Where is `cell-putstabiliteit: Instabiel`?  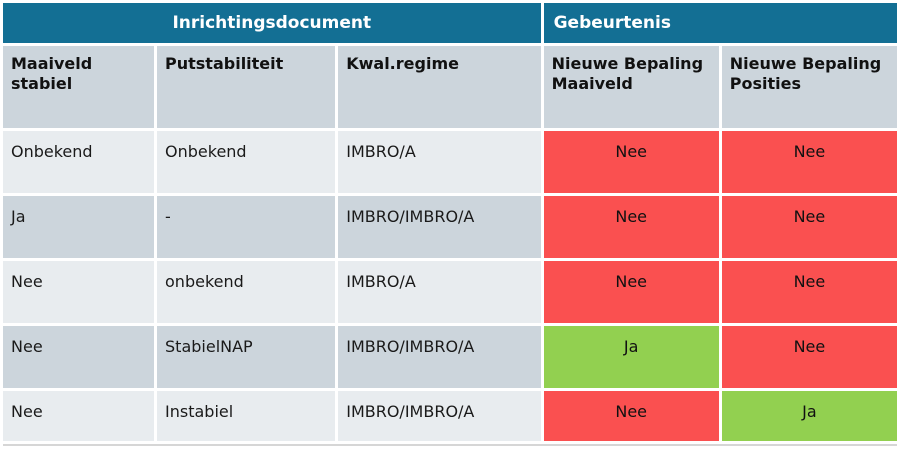
cell-putstabiliteit: Instabiel is located at coordinates (246, 416).